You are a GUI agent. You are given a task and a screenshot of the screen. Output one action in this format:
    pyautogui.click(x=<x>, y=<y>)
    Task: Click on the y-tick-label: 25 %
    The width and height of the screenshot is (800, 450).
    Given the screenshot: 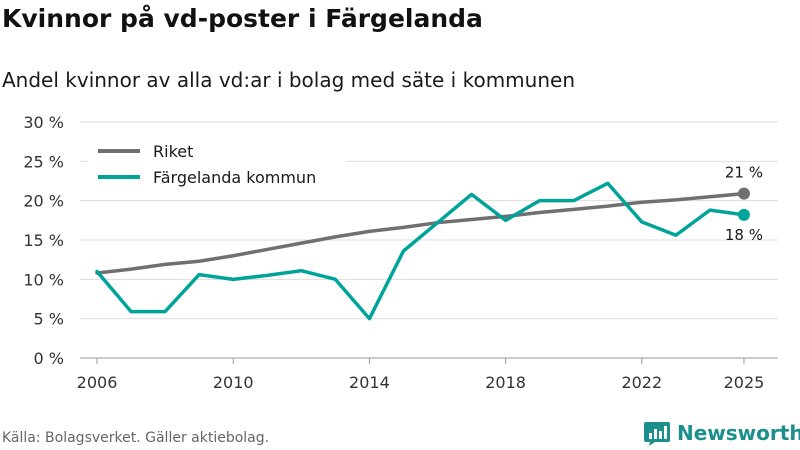 What is the action you would take?
    pyautogui.click(x=43, y=161)
    